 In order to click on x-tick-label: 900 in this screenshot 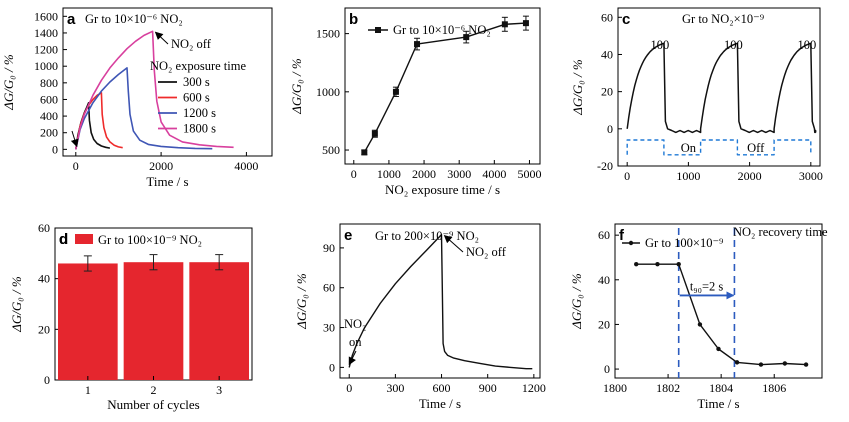, I will do `click(488, 388)`.